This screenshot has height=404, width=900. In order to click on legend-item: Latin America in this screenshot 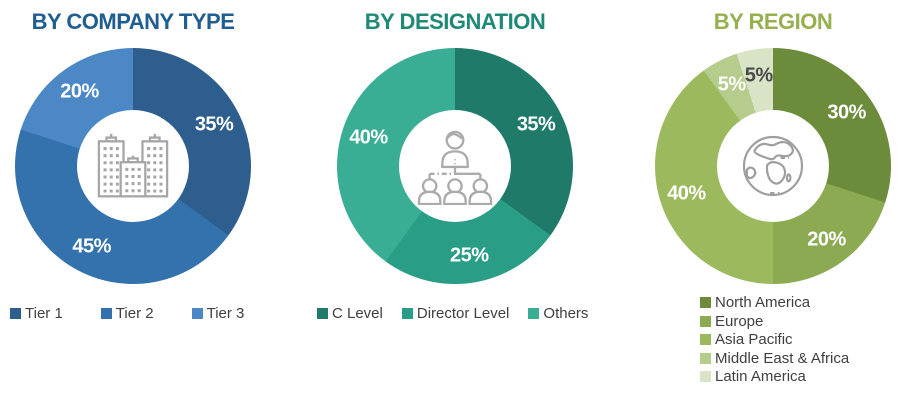, I will do `click(774, 376)`.